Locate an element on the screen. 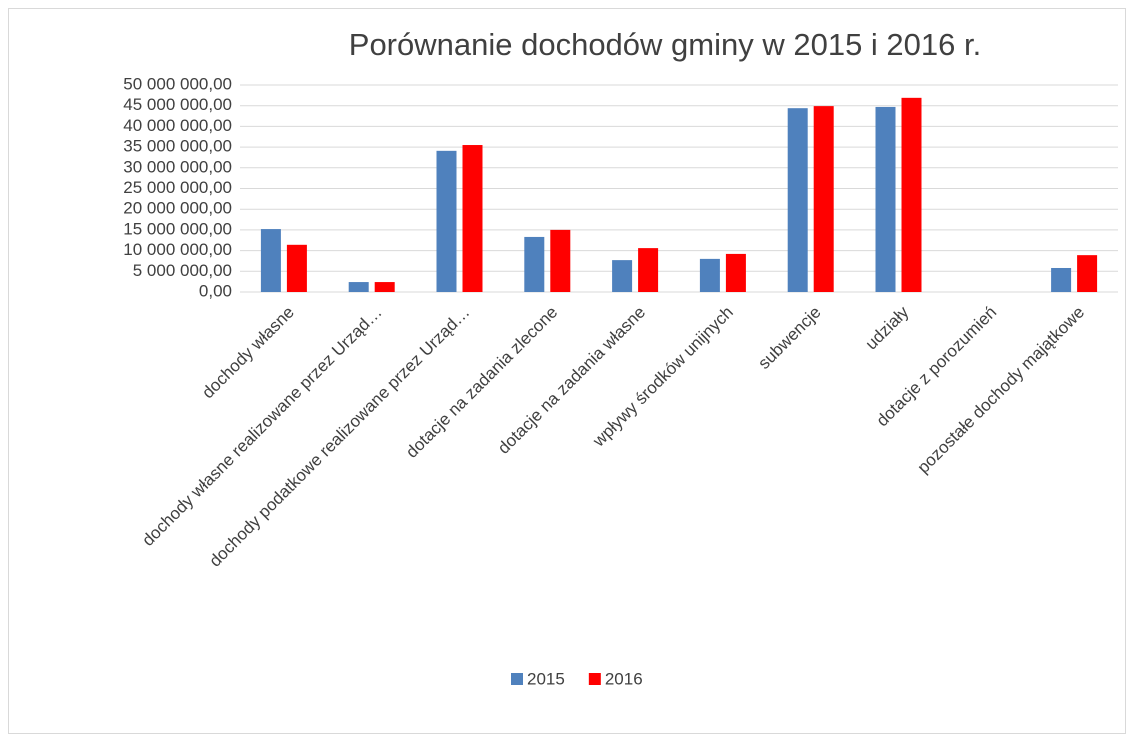 The width and height of the screenshot is (1134, 742). y-tick-label: 35 000 000,00 is located at coordinates (177, 146).